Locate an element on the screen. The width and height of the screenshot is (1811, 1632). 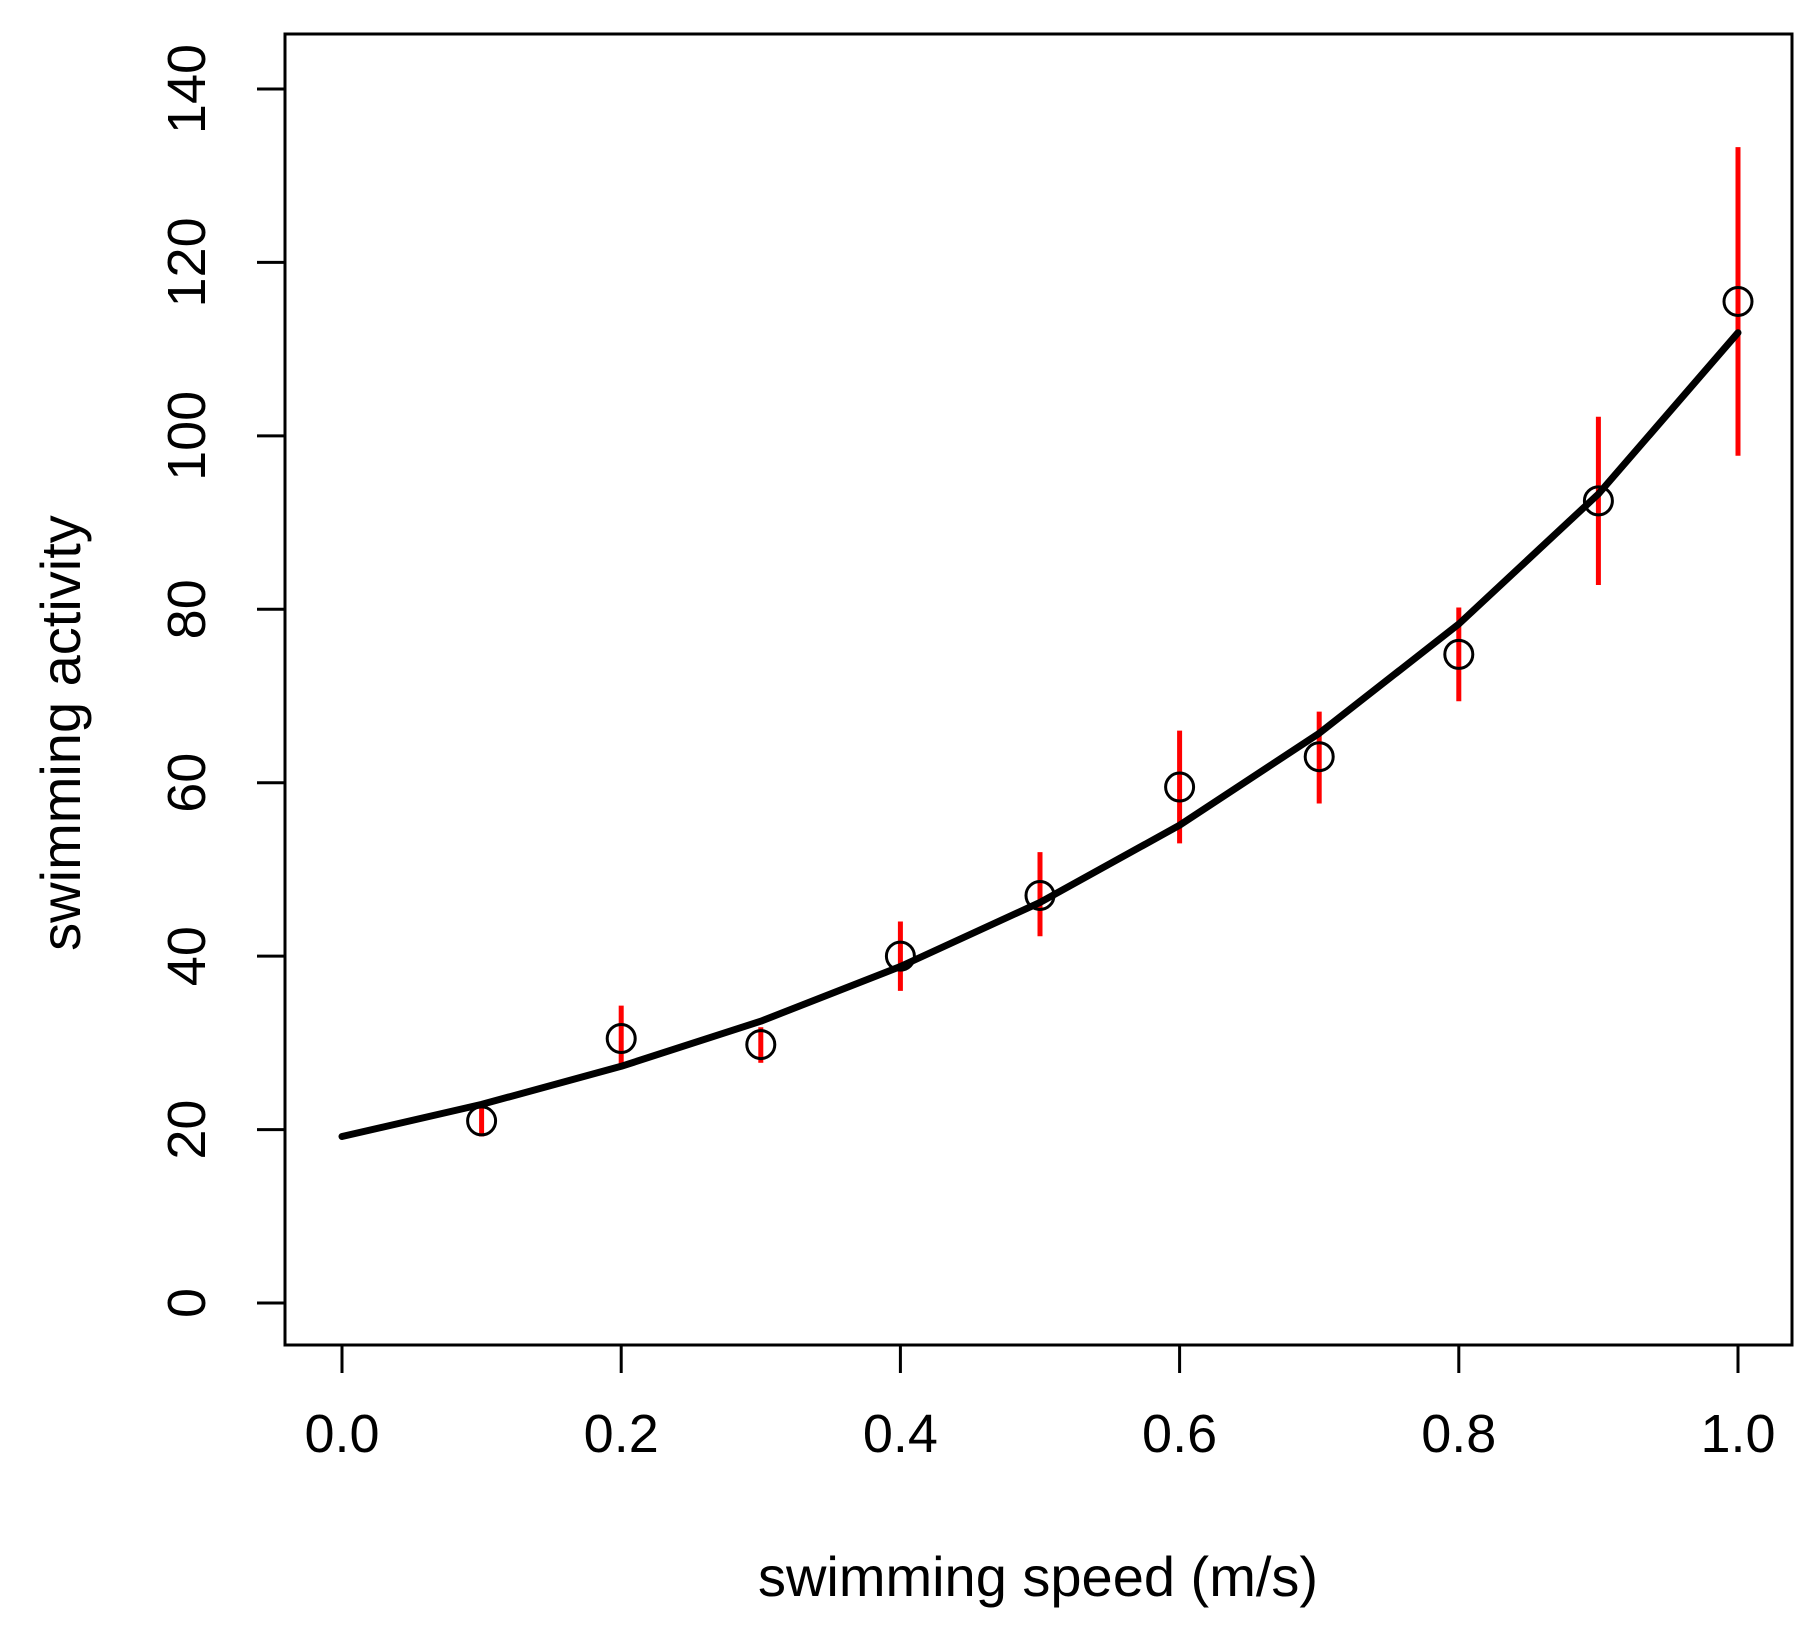
y-tick-label: 40 is located at coordinates (187, 956).